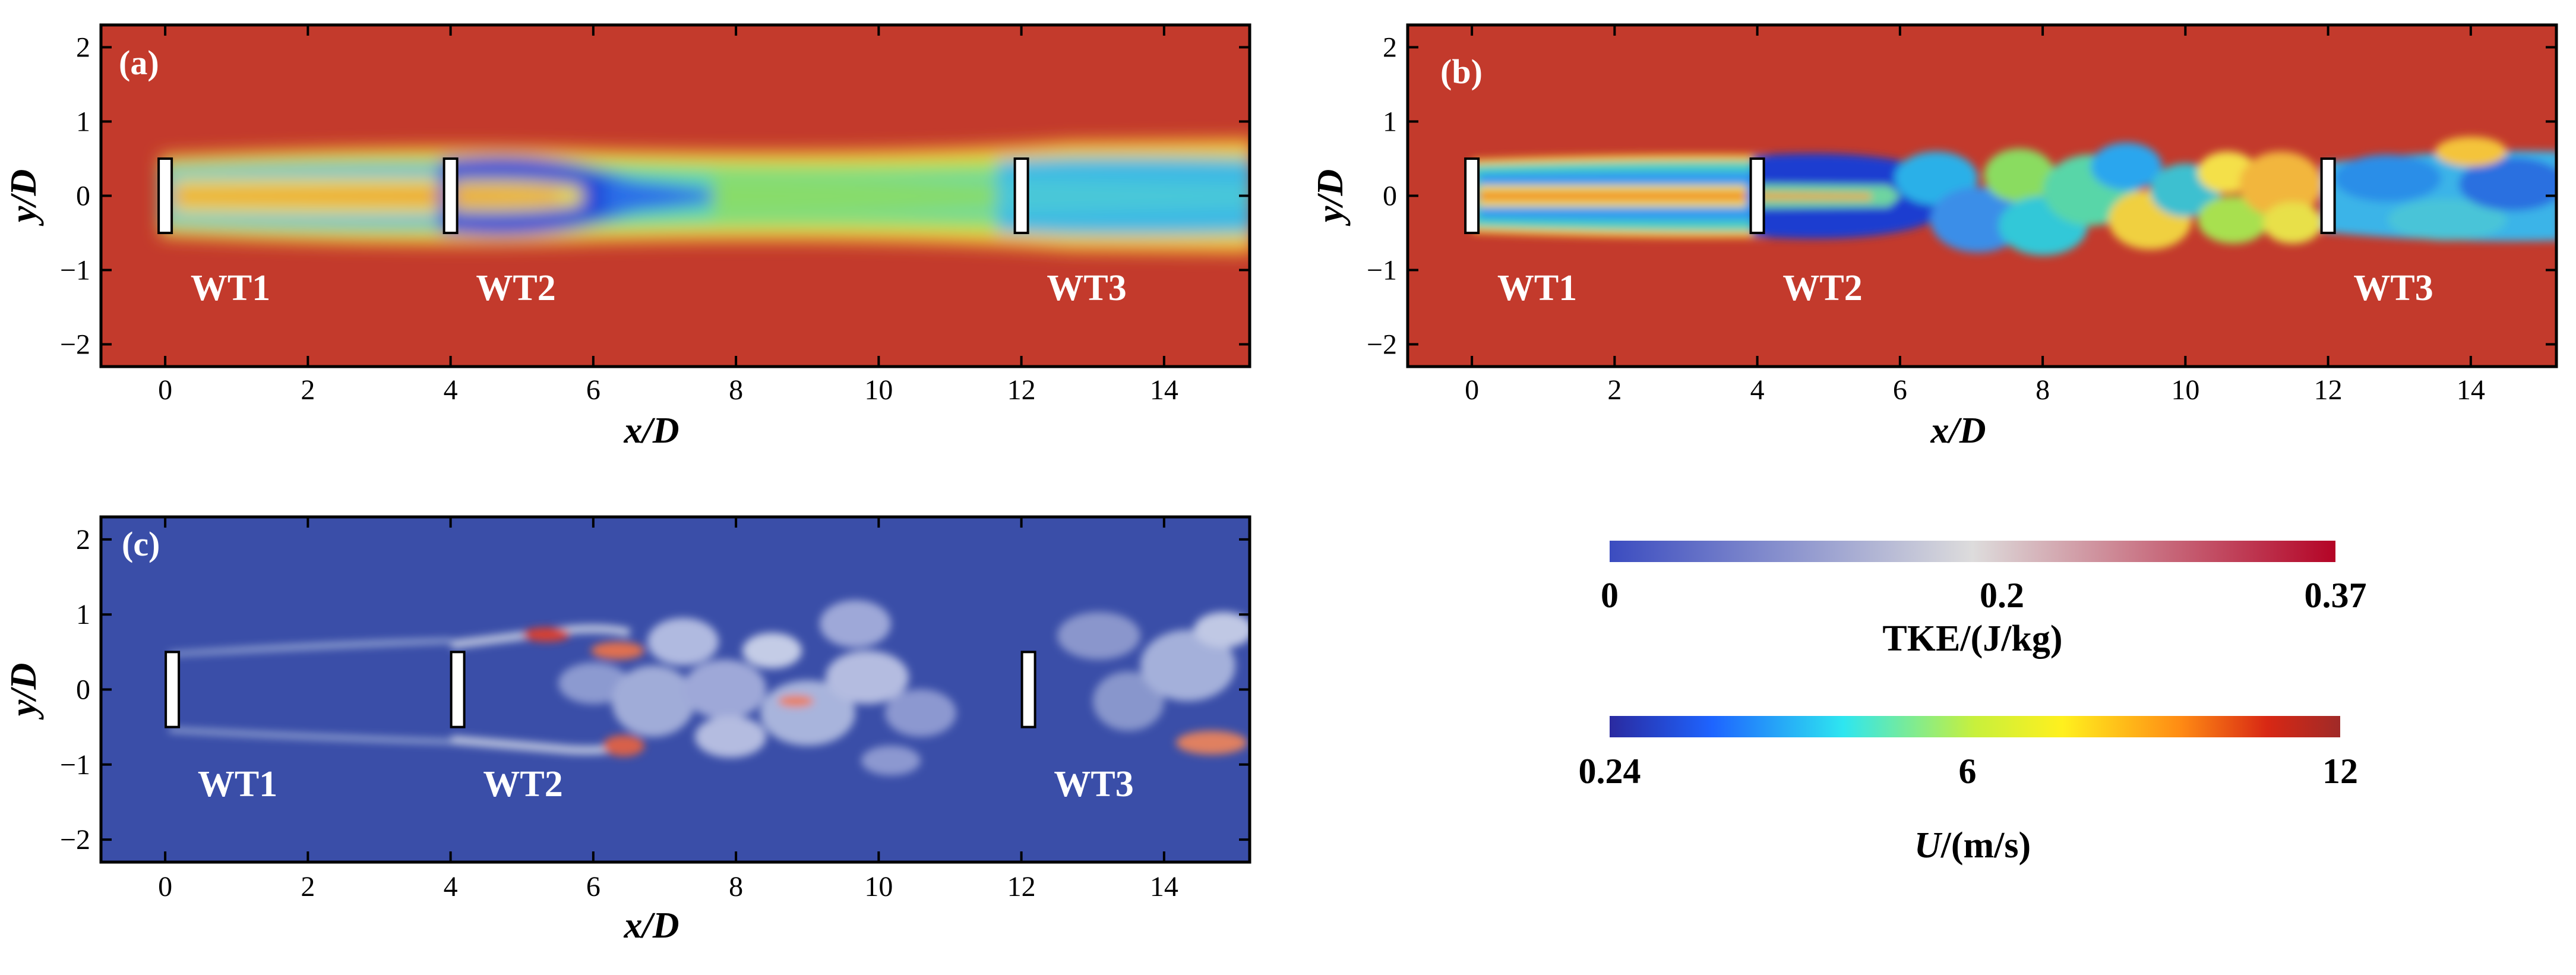 Image resolution: width=2576 pixels, height=975 pixels. Describe the element at coordinates (139, 62) in the screenshot. I see `panel-a-tag: (a)` at that location.